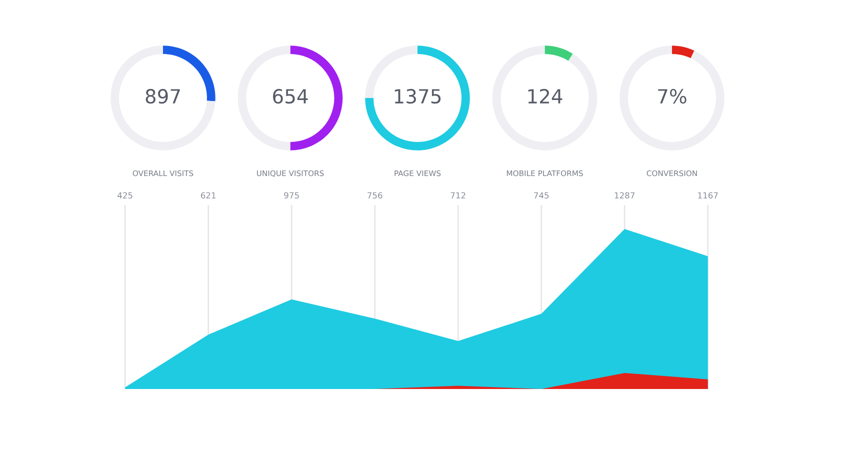 The width and height of the screenshot is (858, 465). I want to click on x-tick-label: 1167, so click(708, 195).